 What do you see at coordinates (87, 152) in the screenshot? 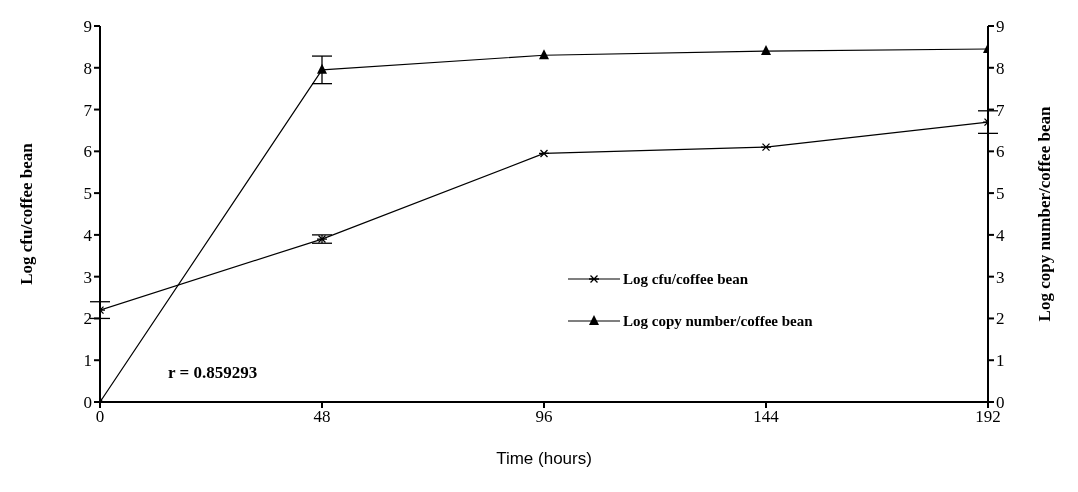
I see `y-tick-label: 6` at bounding box center [87, 152].